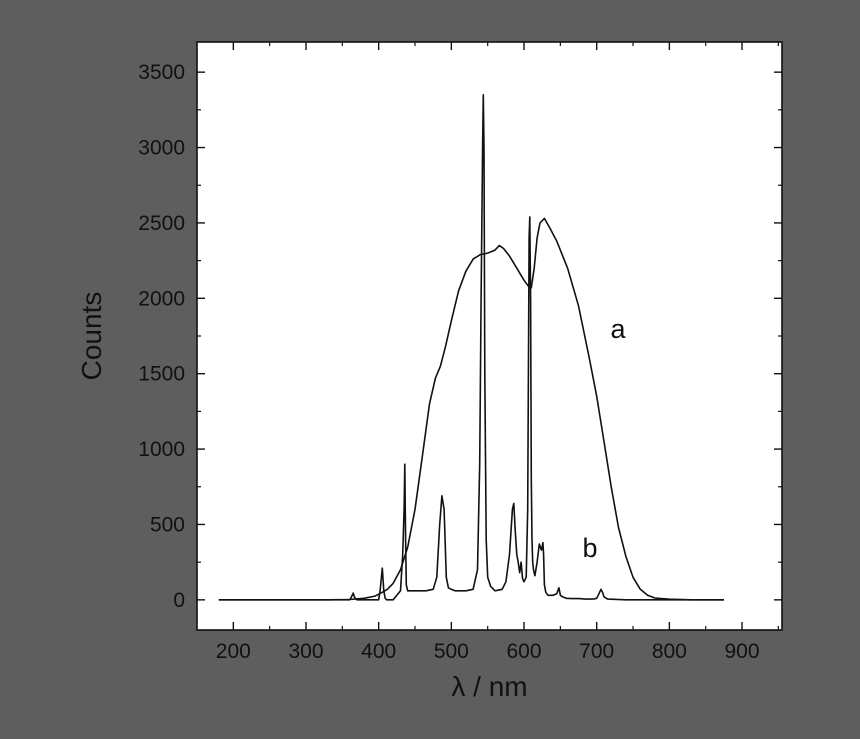  I want to click on series-label-b: b, so click(589, 548).